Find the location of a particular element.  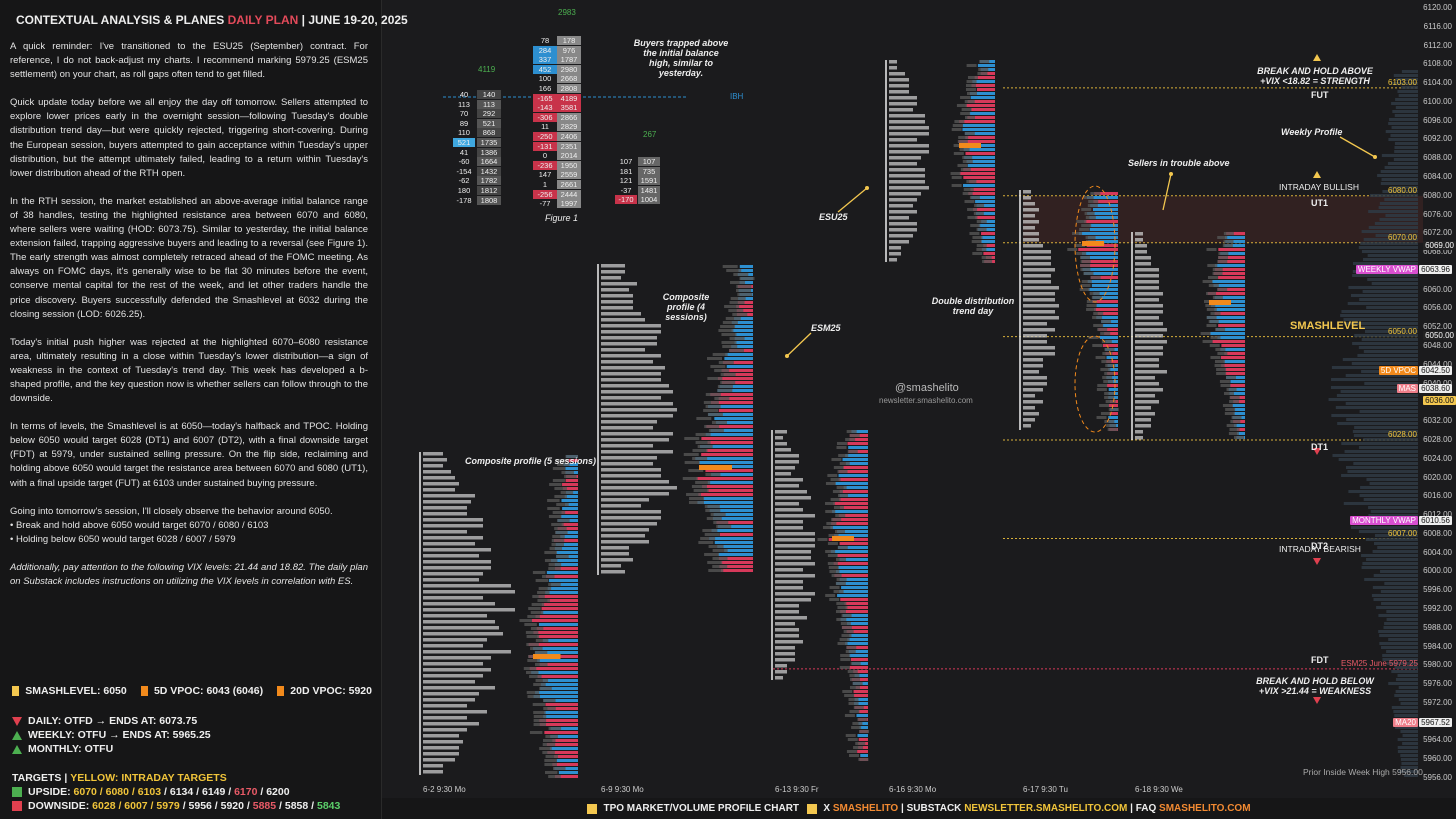

plan-prefix: ES is located at coordinates (216, 20).